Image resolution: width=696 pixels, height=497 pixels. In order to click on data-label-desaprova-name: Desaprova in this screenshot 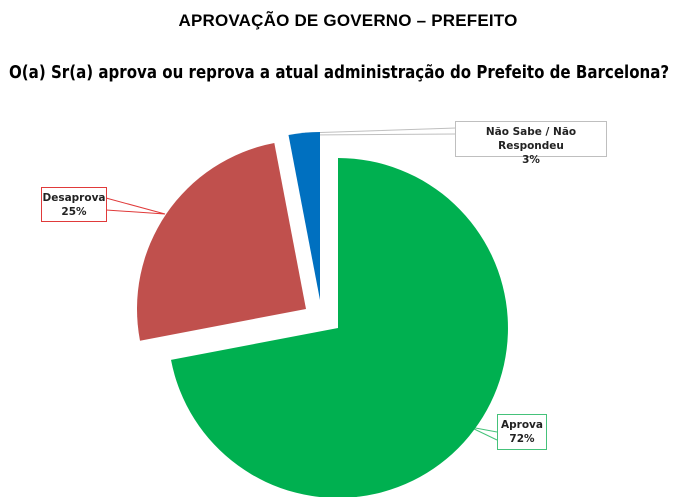, I will do `click(74, 198)`.